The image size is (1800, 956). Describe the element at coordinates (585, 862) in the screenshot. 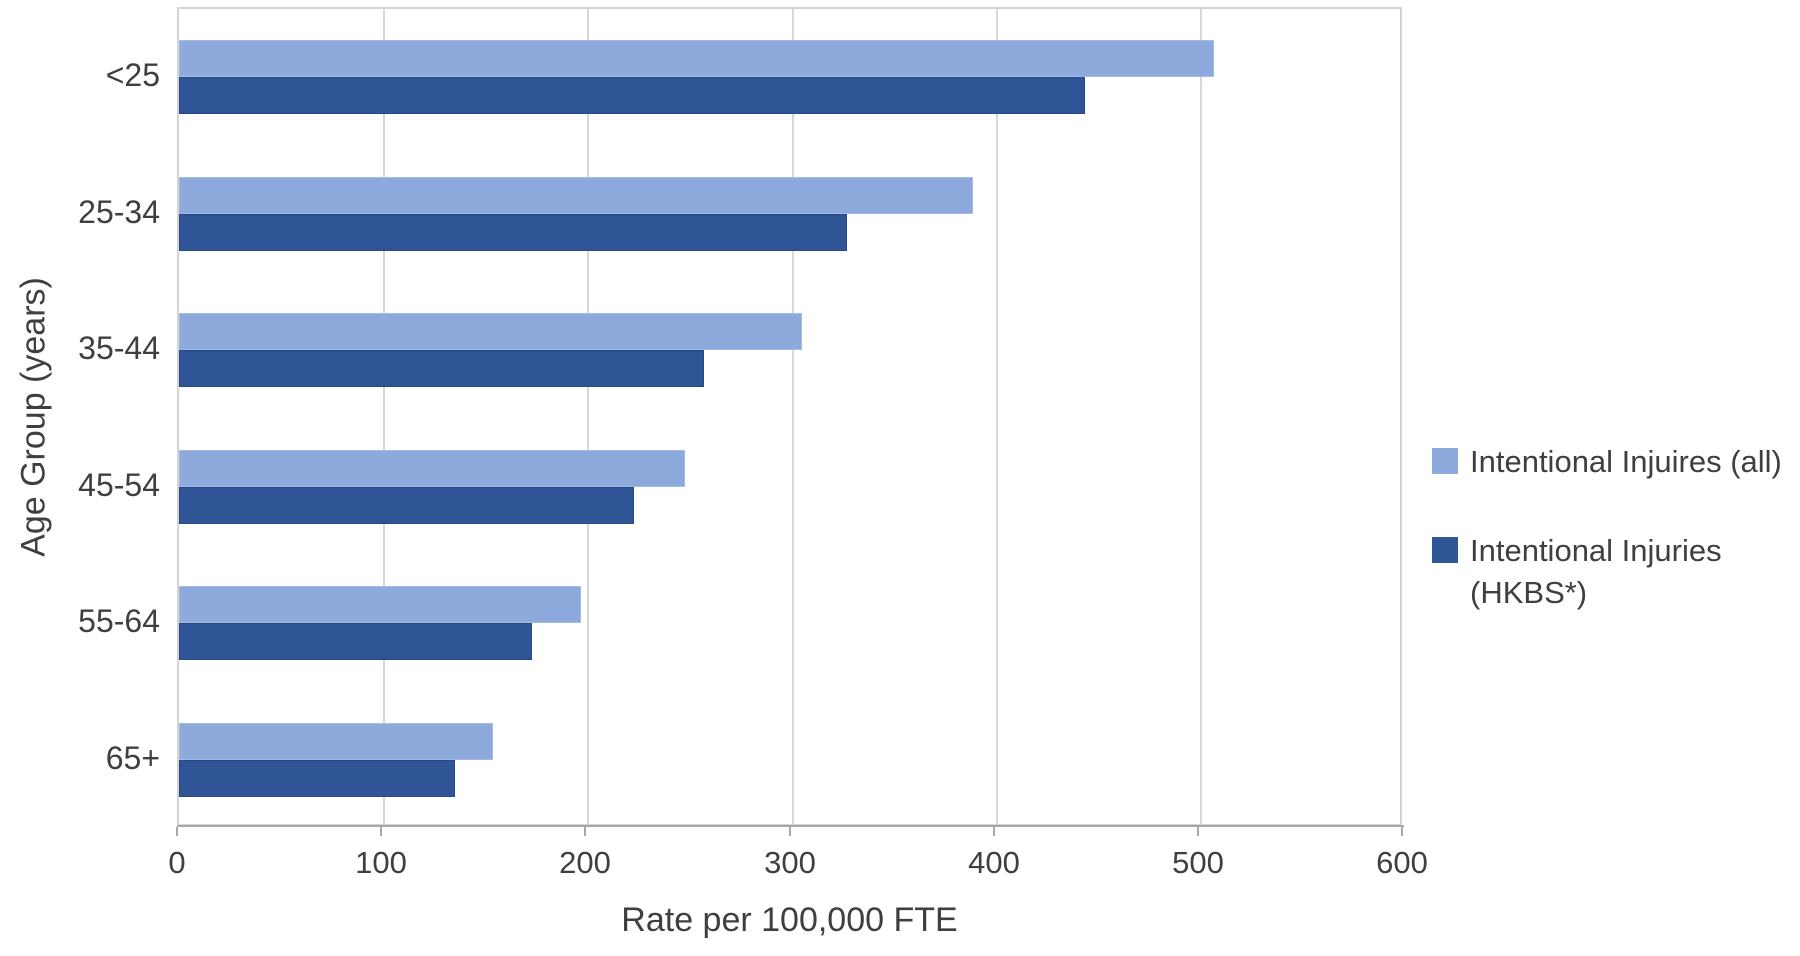

I see `x-tick-label-200: 200` at that location.